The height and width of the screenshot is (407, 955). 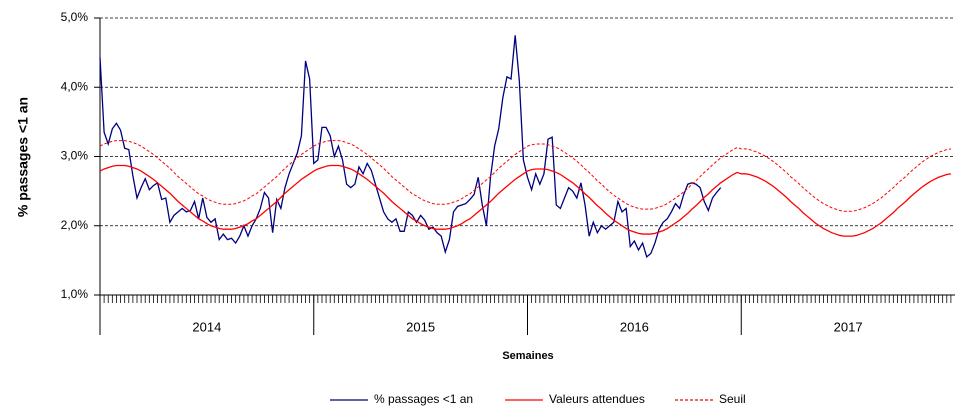 I want to click on legend-label: Valeurs attendues, so click(x=597, y=399).